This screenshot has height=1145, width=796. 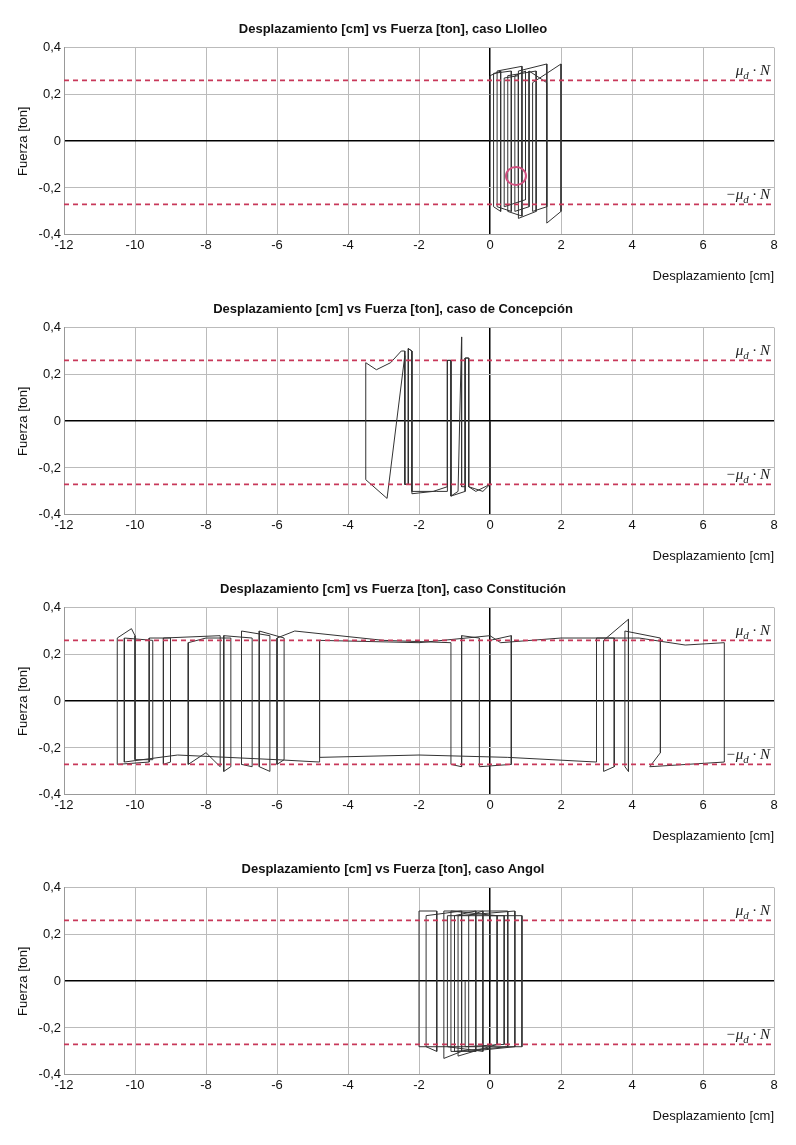 I want to click on chart-title: Desplazamiento [cm] vs Fuerza [ton], caso Llolleo, so click(x=393, y=29).